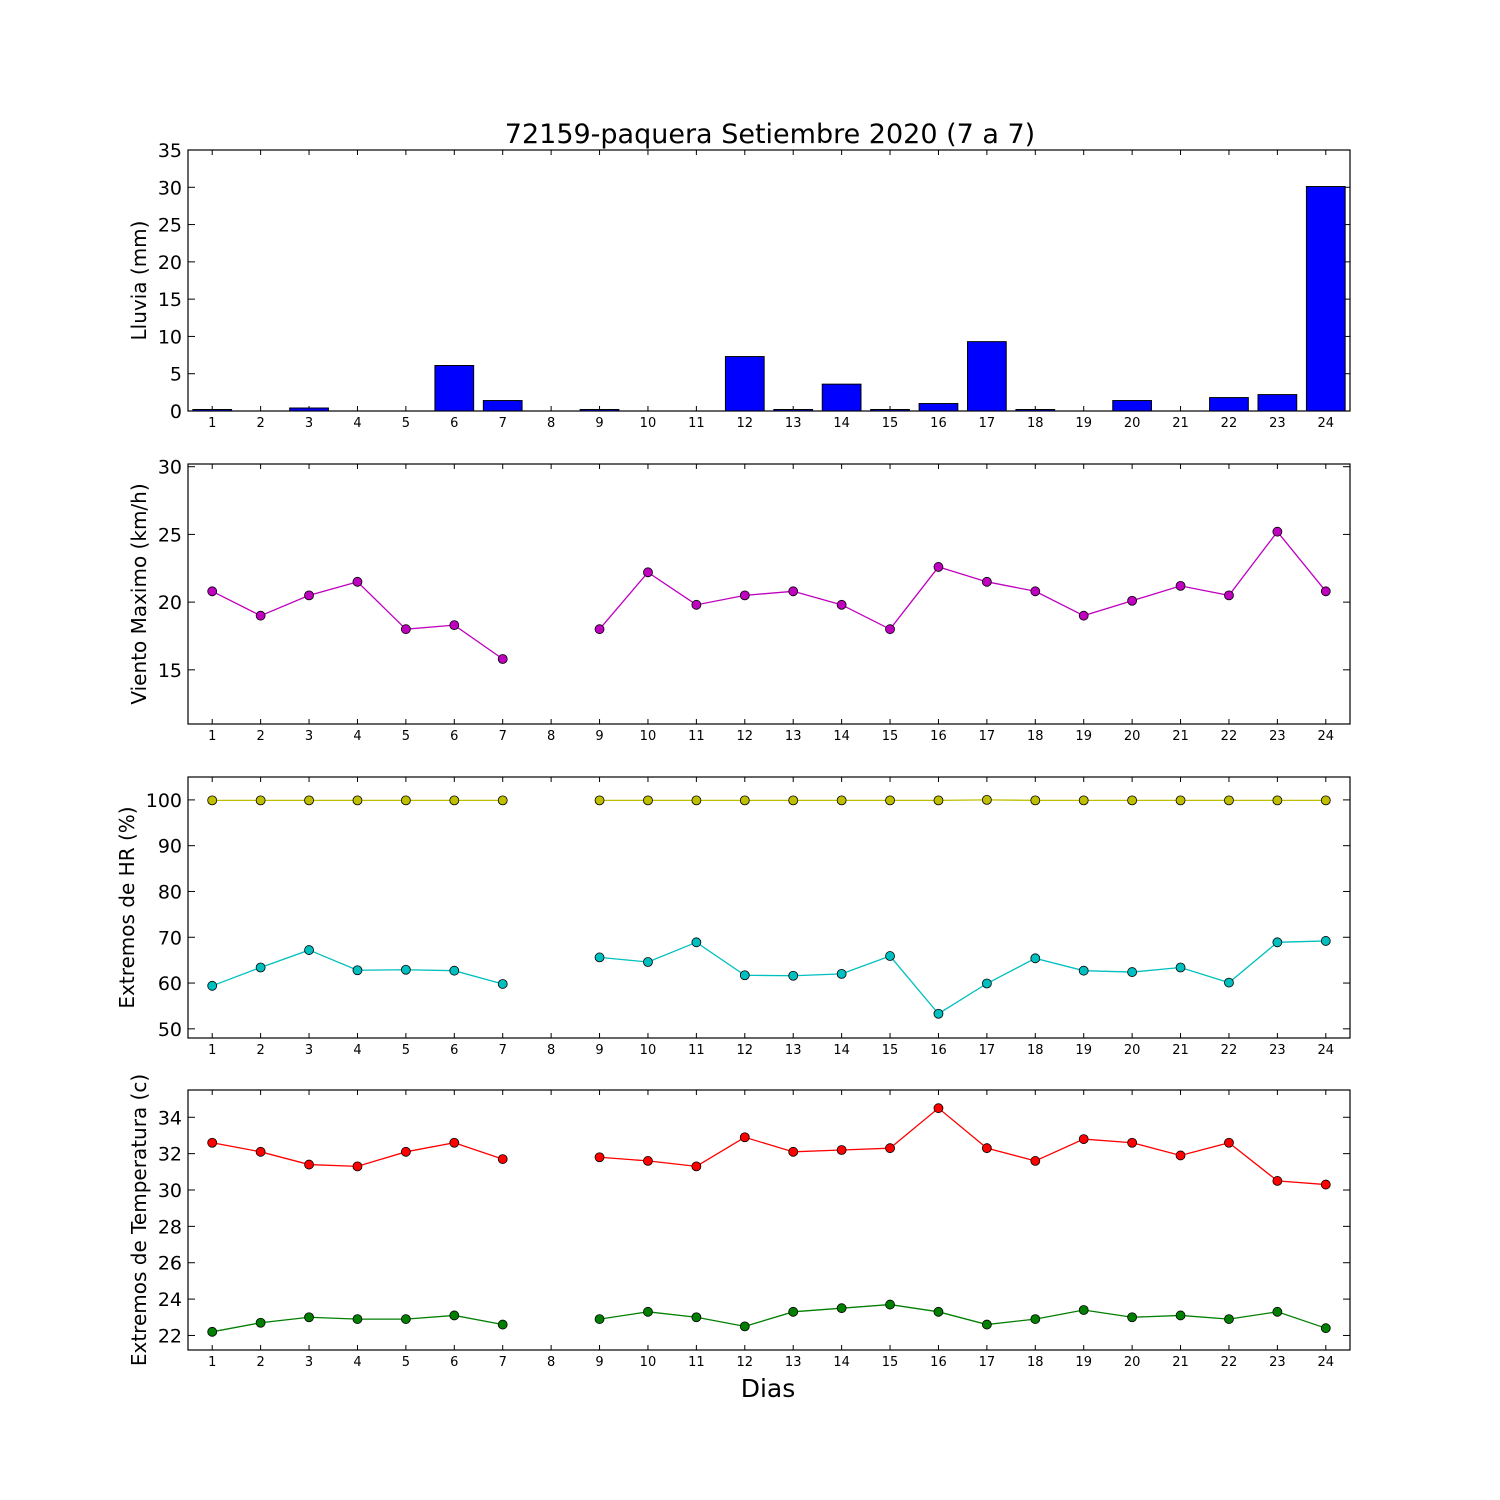 The image size is (1500, 1500). What do you see at coordinates (139, 593) in the screenshot?
I see `y-axis-label: Viento Maximo (km/h)` at bounding box center [139, 593].